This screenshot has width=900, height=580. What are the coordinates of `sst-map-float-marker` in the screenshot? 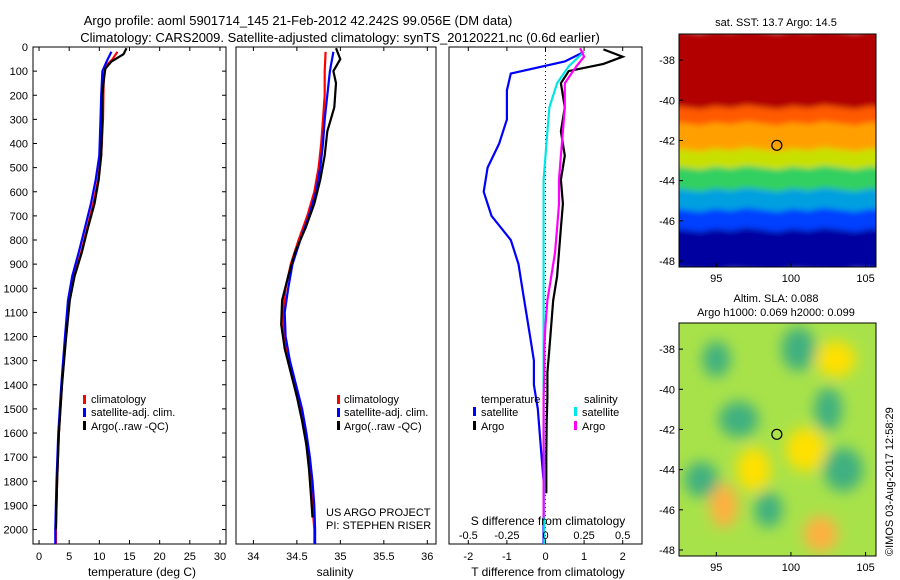 It's located at (777, 145).